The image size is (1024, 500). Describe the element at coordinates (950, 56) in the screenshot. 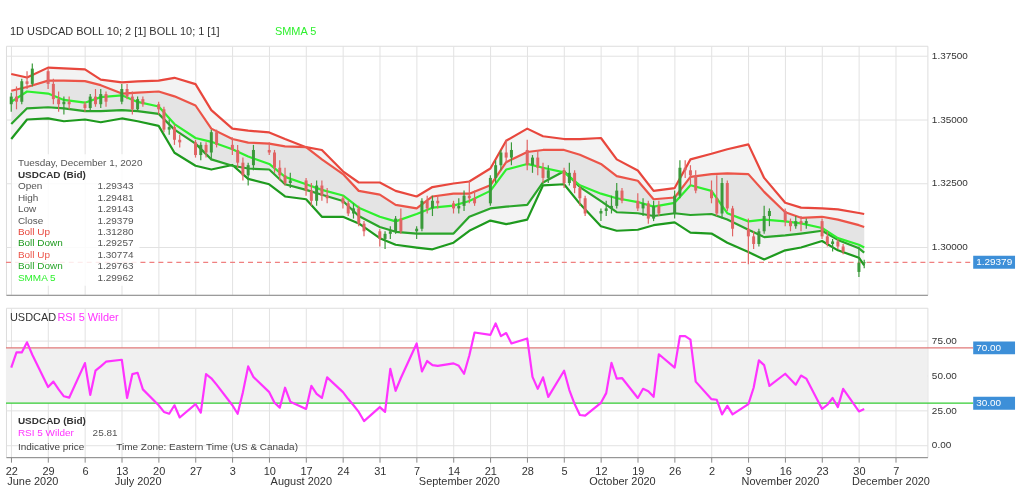

I see `y-tick-label: 1.37500` at that location.